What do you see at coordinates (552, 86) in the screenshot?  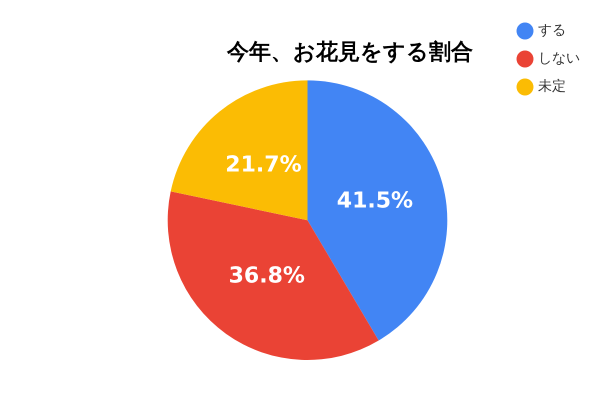 I see `legend-label: 未定` at bounding box center [552, 86].